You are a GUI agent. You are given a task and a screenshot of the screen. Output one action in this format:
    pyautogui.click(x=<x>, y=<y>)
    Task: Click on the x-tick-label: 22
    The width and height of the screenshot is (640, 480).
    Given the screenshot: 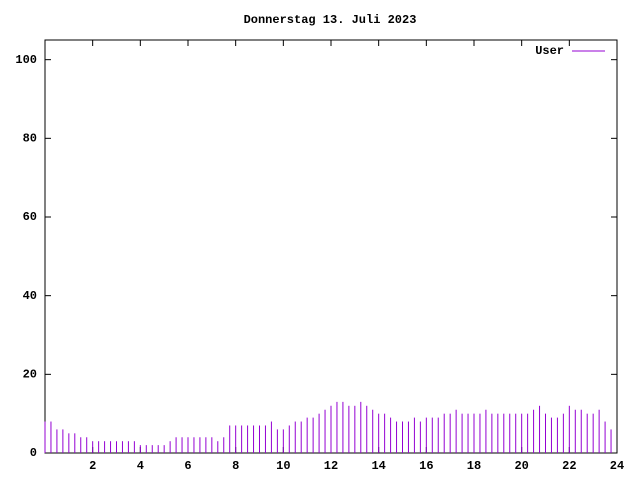 What is the action you would take?
    pyautogui.click(x=569, y=466)
    